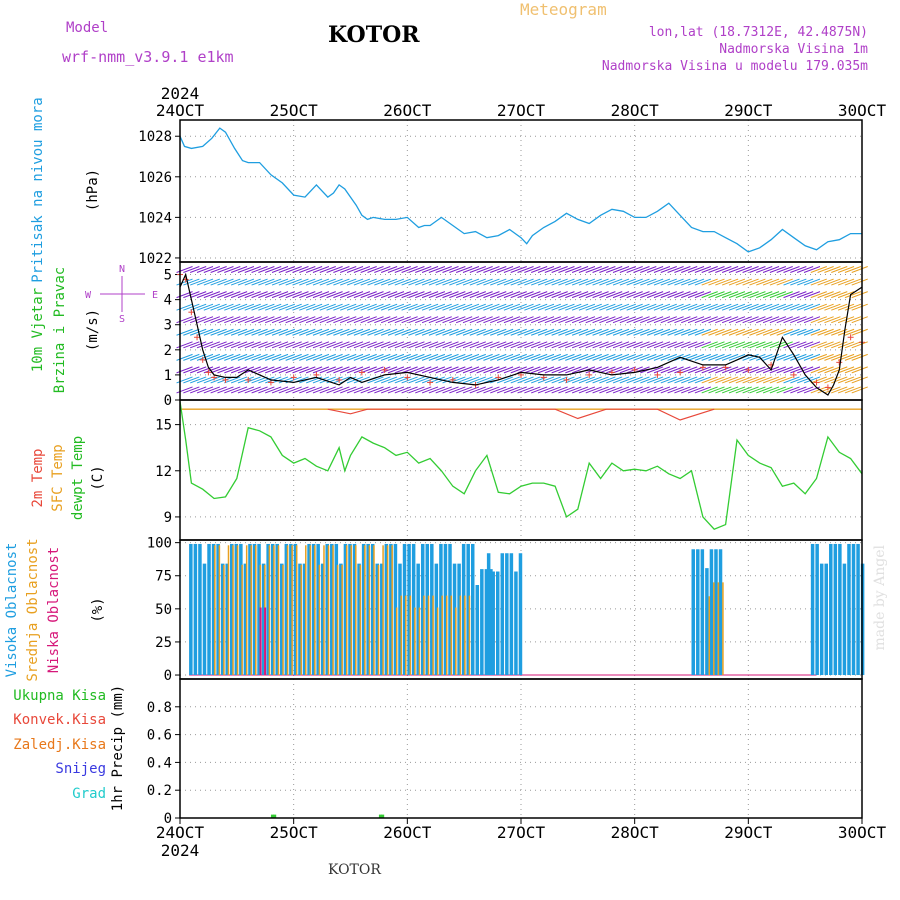 The image size is (900, 900). What do you see at coordinates (520, 190) in the screenshot?
I see `pressure-line` at bounding box center [520, 190].